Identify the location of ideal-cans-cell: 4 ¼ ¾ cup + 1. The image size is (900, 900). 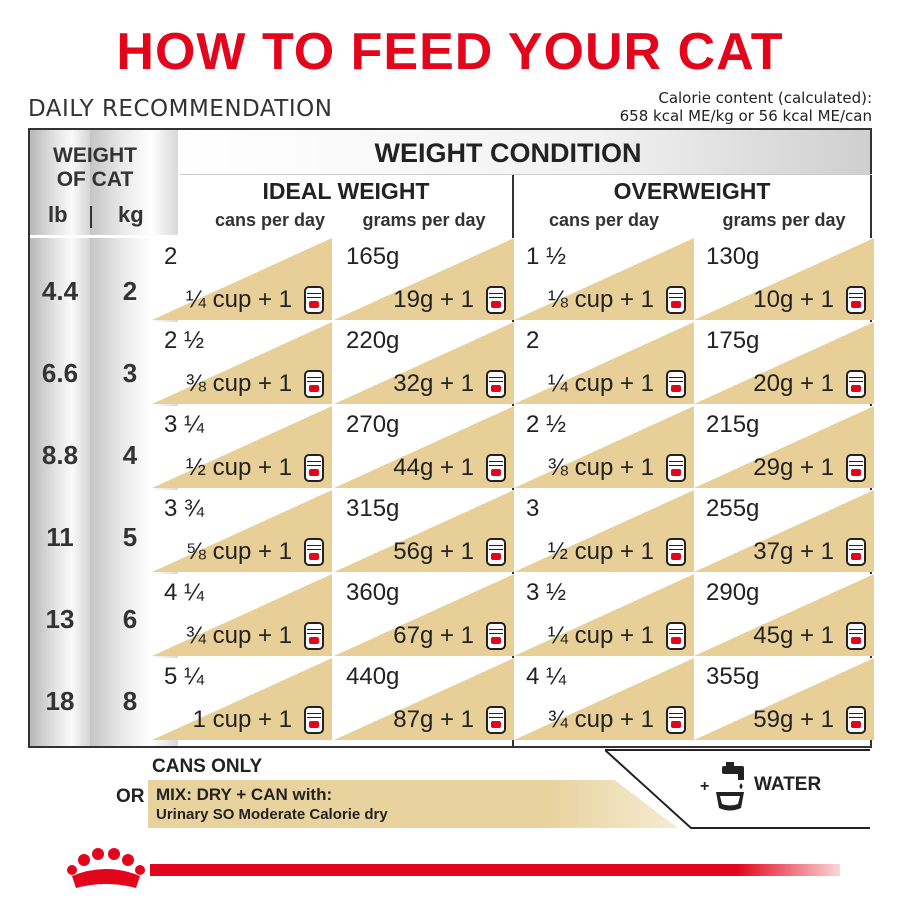
(242, 615).